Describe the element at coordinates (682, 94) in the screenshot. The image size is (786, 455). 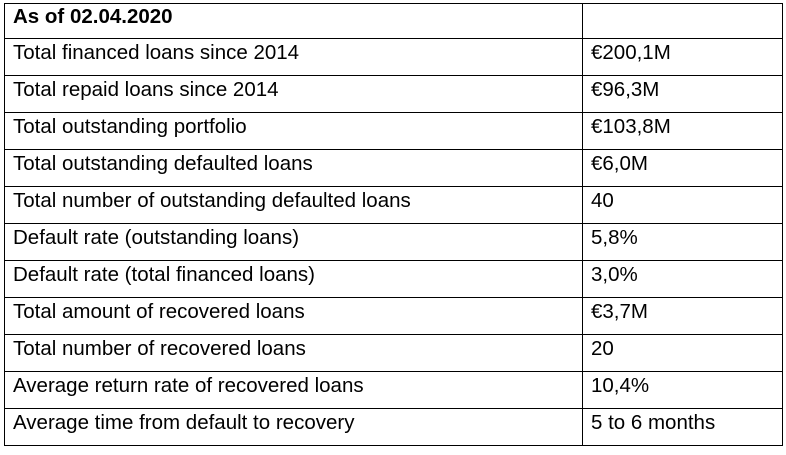
I see `row-value: €96,3M` at that location.